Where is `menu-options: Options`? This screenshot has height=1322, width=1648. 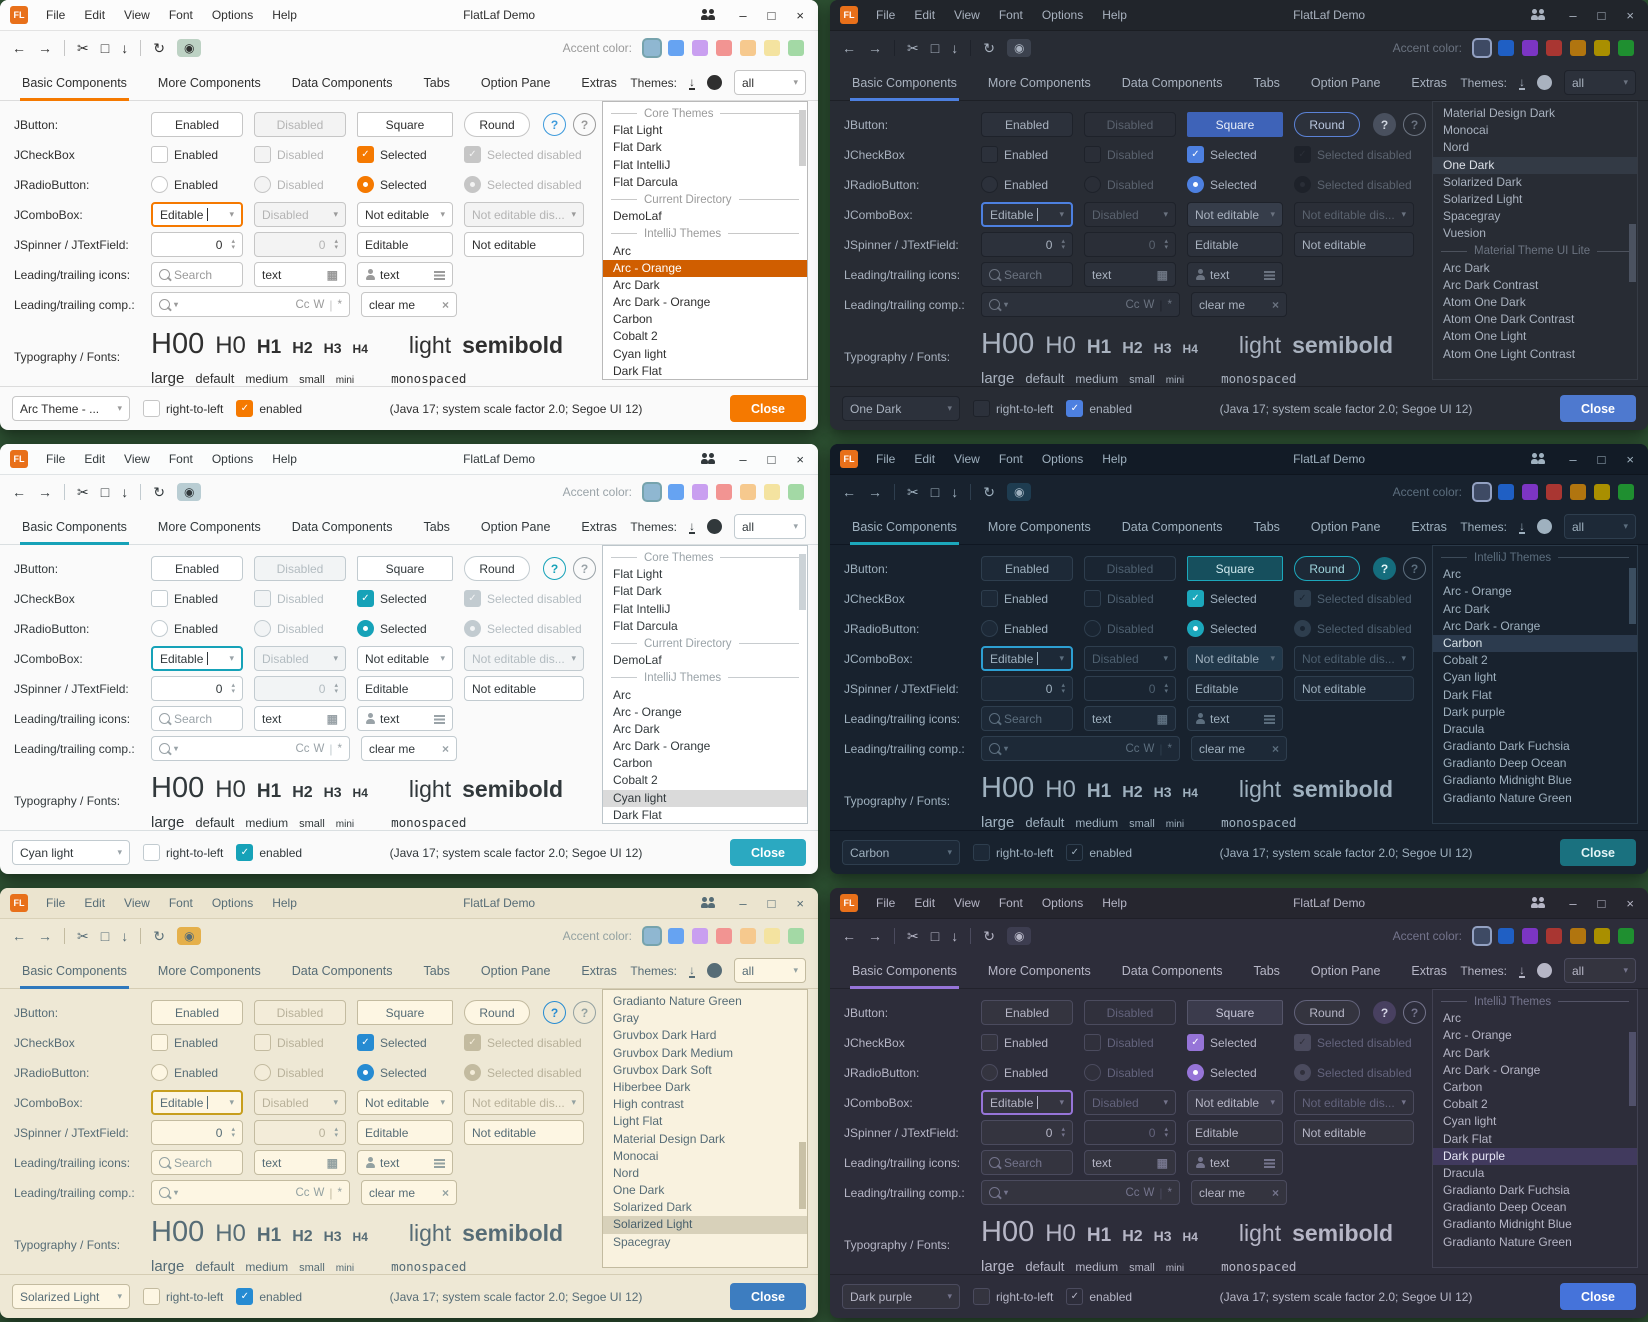 menu-options: Options is located at coordinates (232, 903).